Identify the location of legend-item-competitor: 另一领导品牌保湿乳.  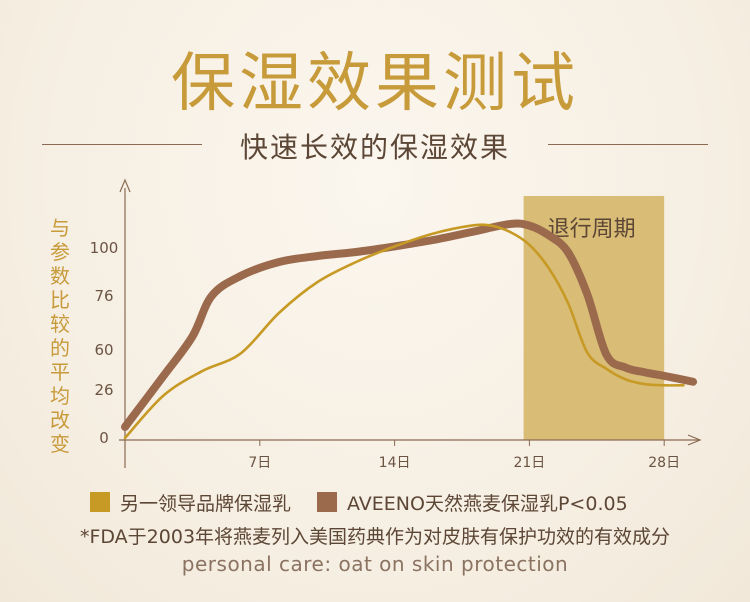
(190, 502).